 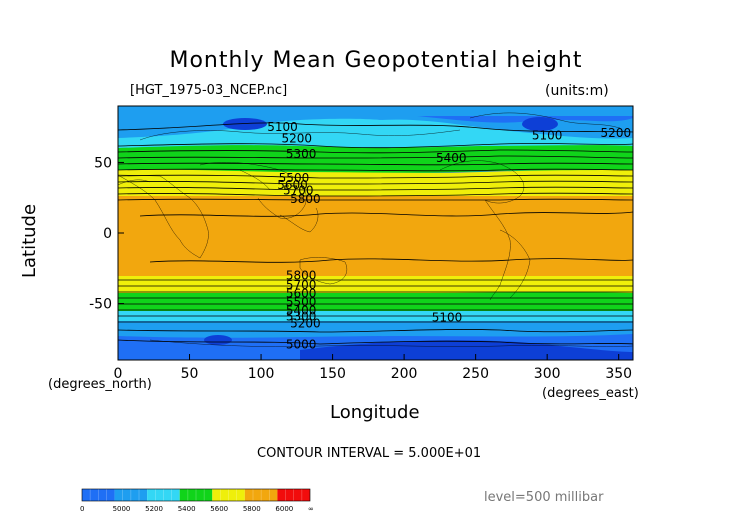 What do you see at coordinates (332, 374) in the screenshot?
I see `x-tick-label: 150` at bounding box center [332, 374].